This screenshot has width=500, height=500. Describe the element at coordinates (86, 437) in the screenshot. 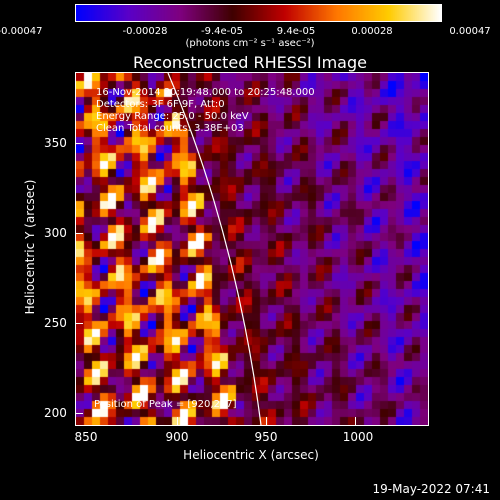

I see `x-tick-label: 850` at that location.